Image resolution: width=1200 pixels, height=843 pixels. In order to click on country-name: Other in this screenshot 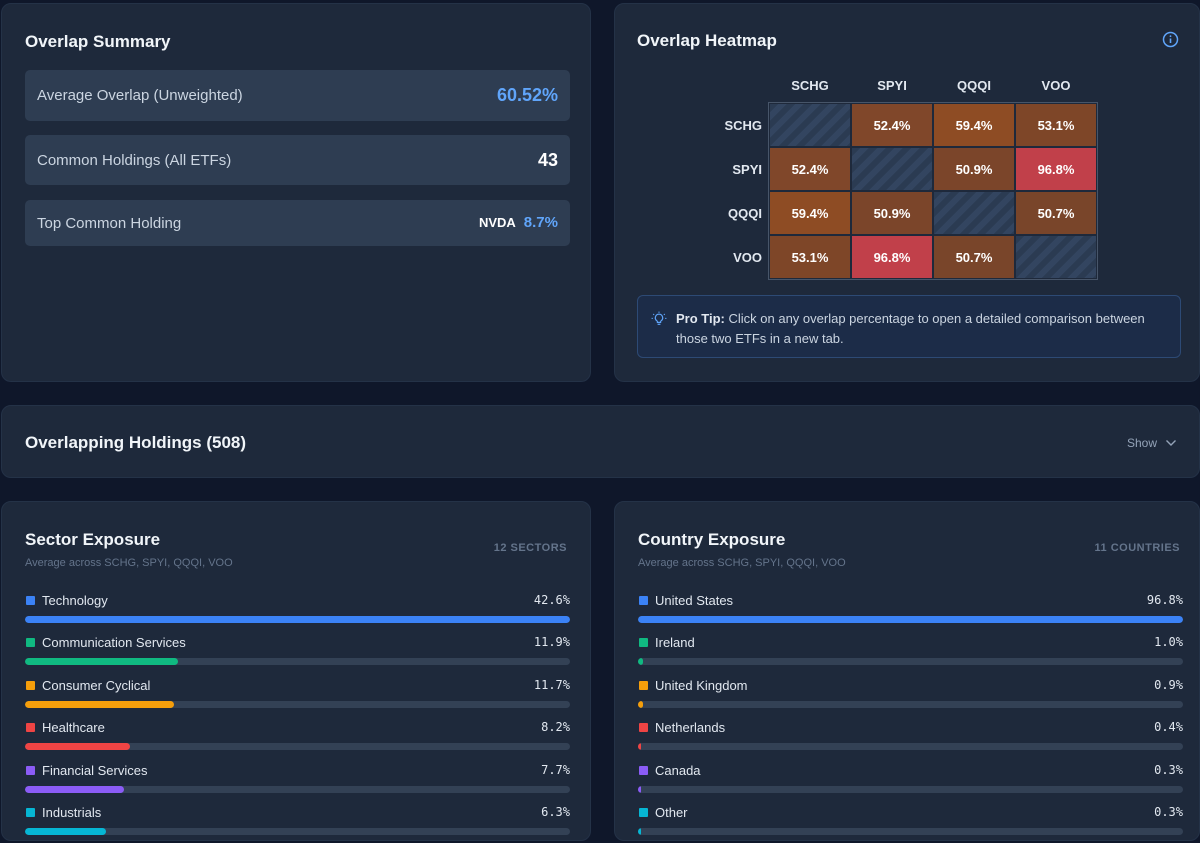, I will do `click(671, 812)`.